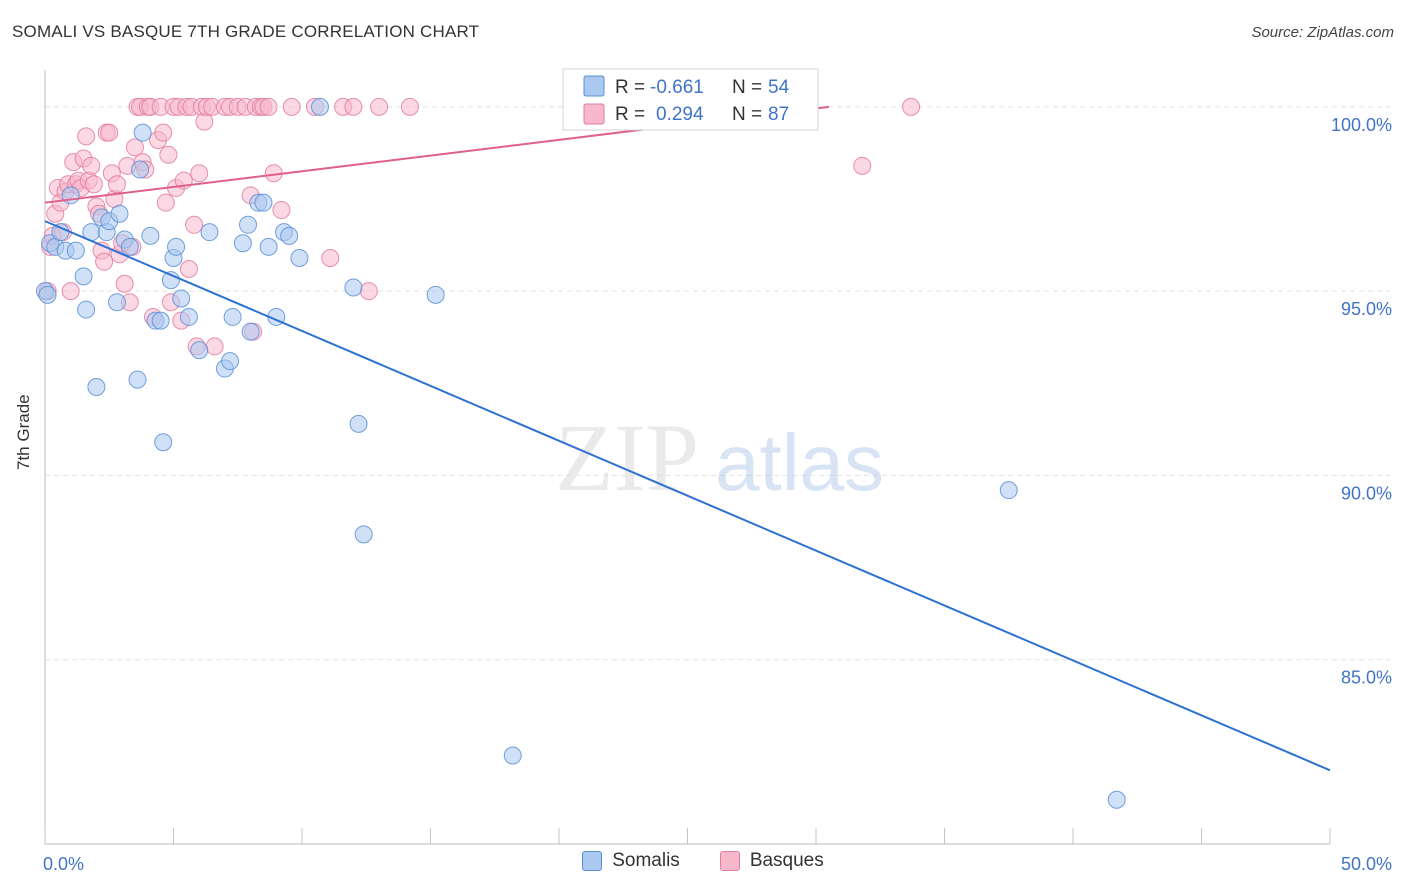  I want to click on y-tick-label: 90.0%, so click(1366, 493).